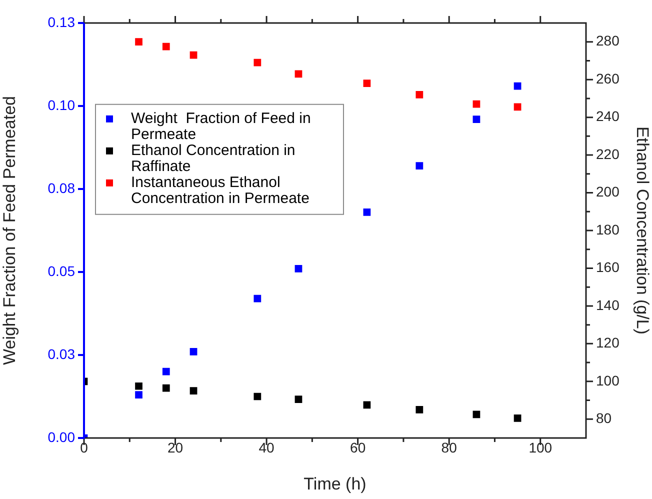 The height and width of the screenshot is (499, 652). What do you see at coordinates (62, 354) in the screenshot?
I see `y-tick-label: 0.03` at bounding box center [62, 354].